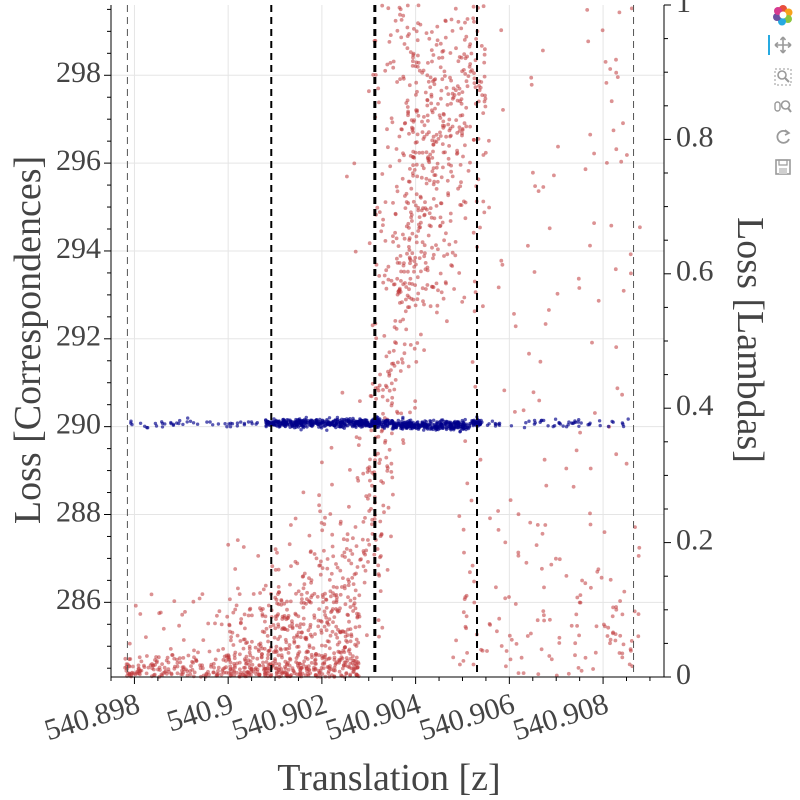  I want to click on reset-icon, so click(783, 137).